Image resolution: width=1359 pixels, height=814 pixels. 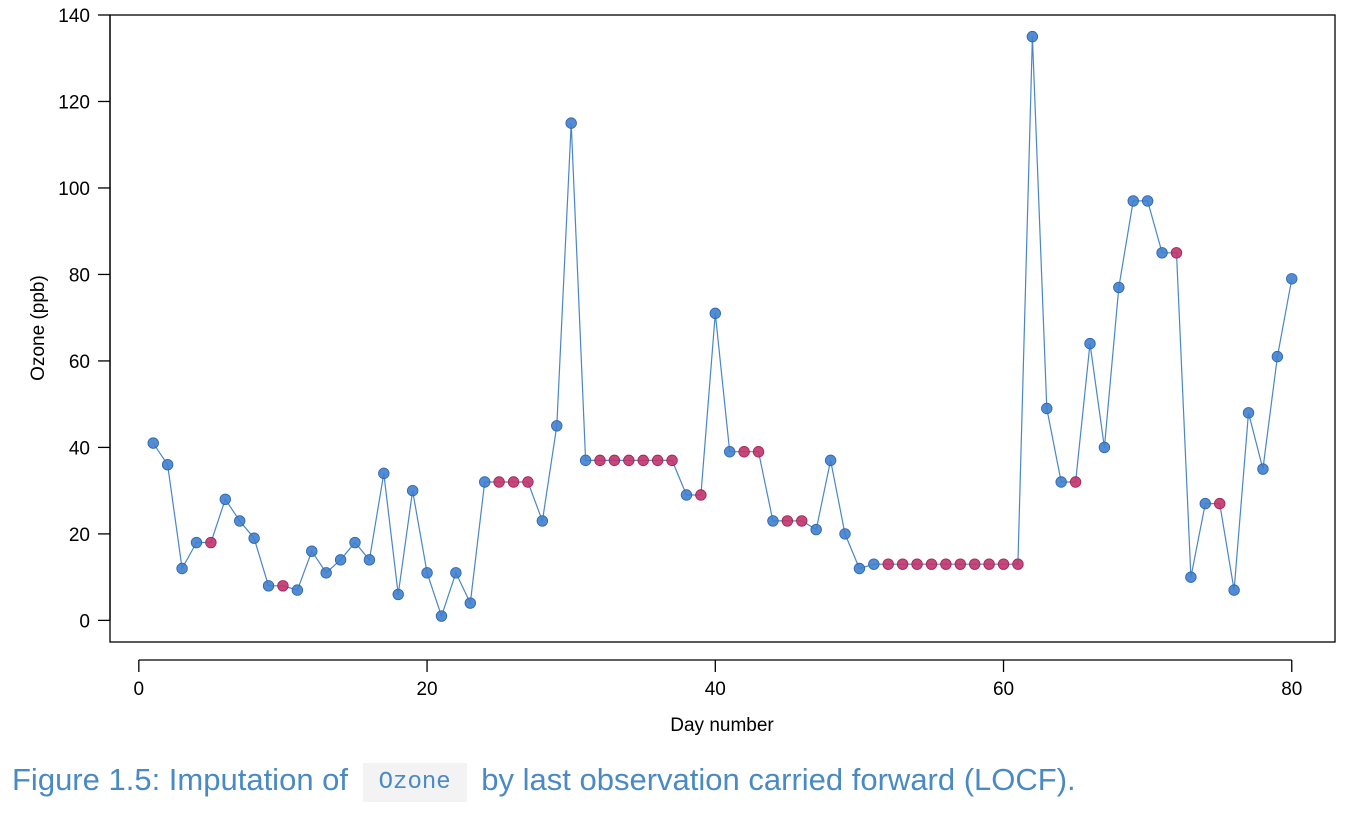 I want to click on y-tick-label: 20, so click(x=79, y=535).